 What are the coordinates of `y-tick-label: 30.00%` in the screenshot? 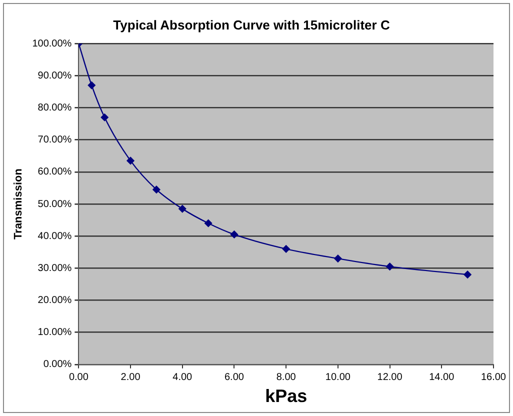 It's located at (55, 268).